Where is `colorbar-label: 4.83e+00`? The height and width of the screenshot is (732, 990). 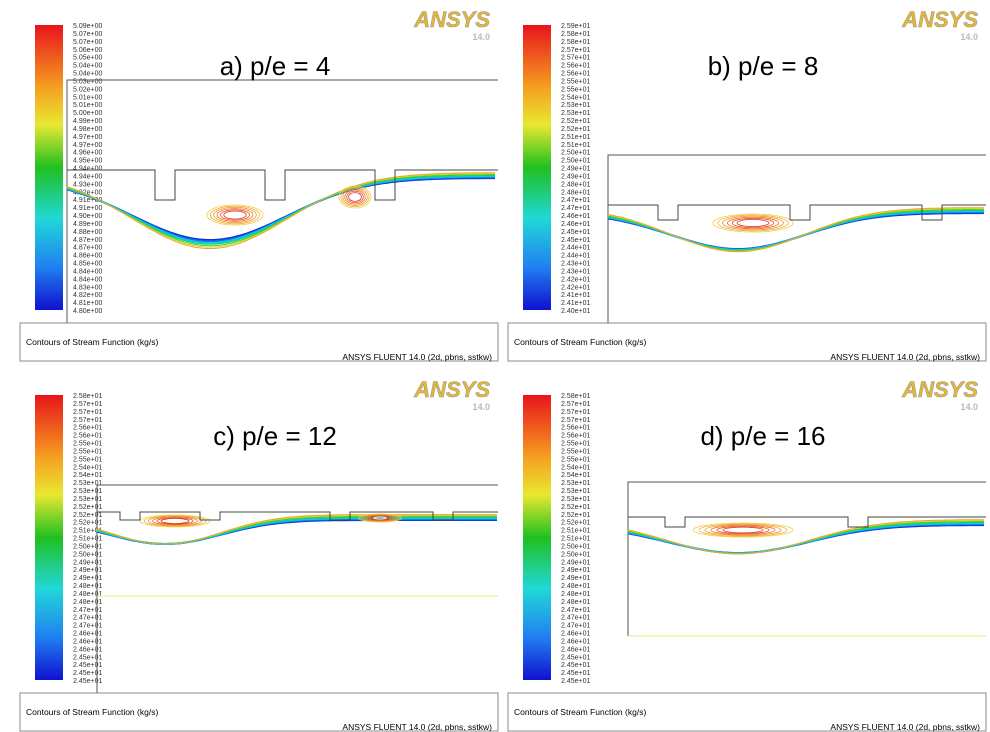 colorbar-label: 4.83e+00 is located at coordinates (87, 287).